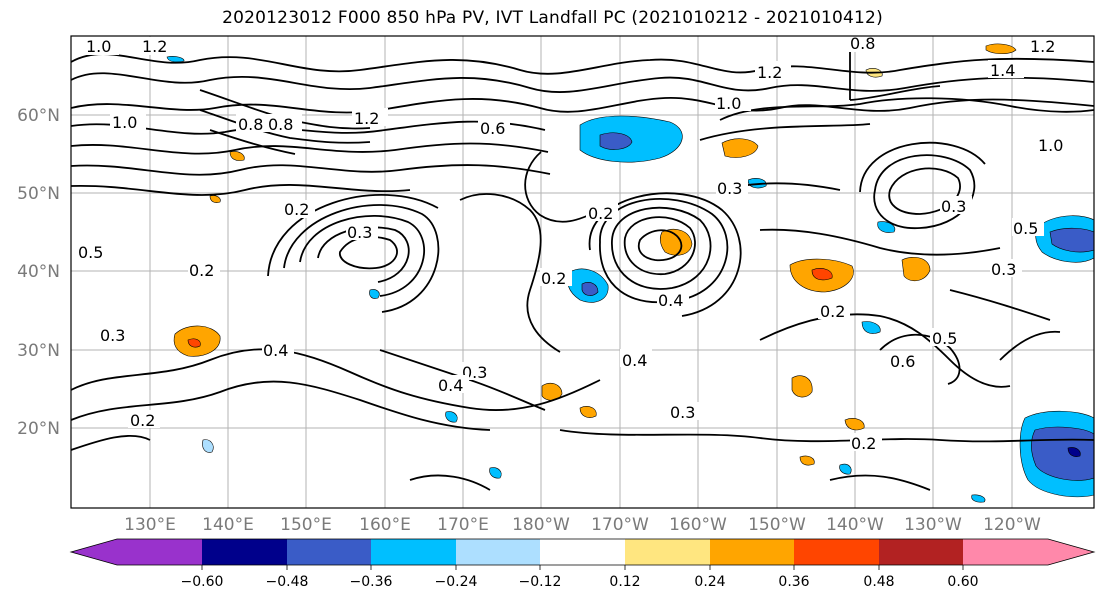 The height and width of the screenshot is (601, 1105). Describe the element at coordinates (740, 148) in the screenshot. I see `positive-patch-north` at that location.